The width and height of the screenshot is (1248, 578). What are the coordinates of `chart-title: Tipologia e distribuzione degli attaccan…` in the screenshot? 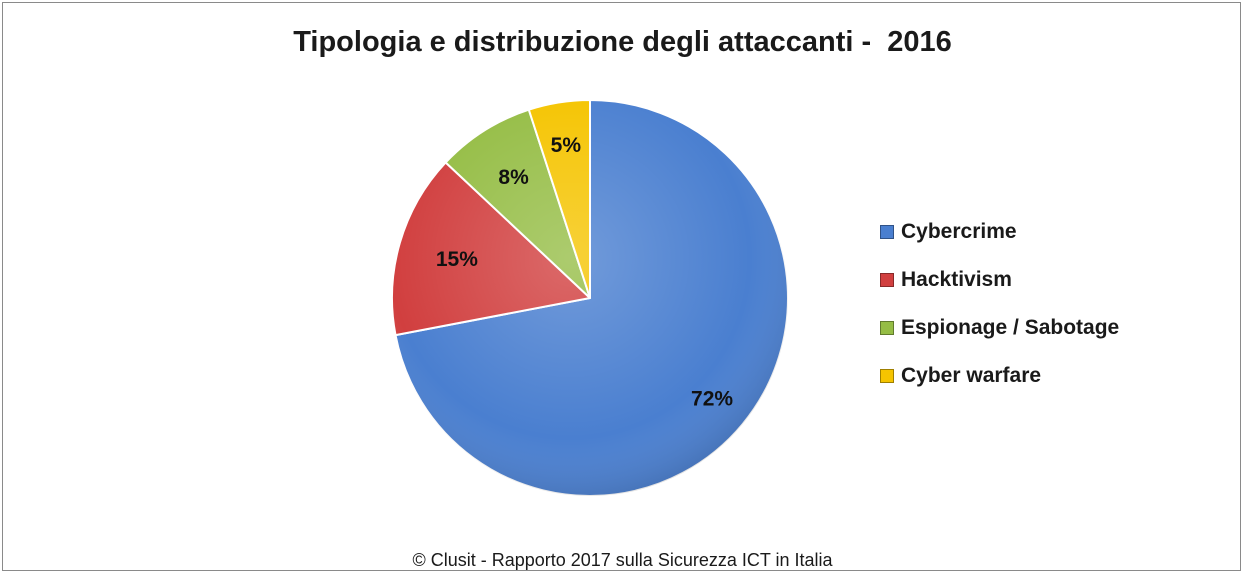 It's located at (622, 42).